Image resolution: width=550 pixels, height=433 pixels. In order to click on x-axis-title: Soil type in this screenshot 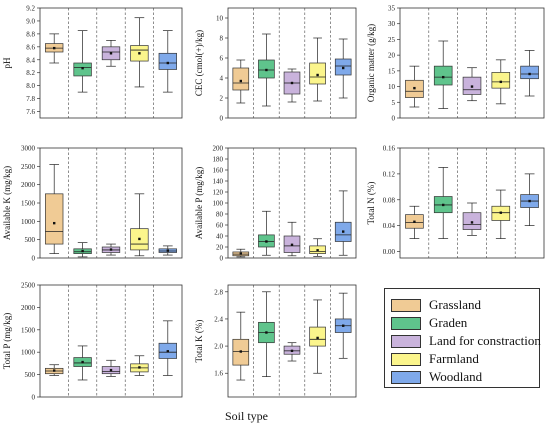, I will do `click(247, 416)`.